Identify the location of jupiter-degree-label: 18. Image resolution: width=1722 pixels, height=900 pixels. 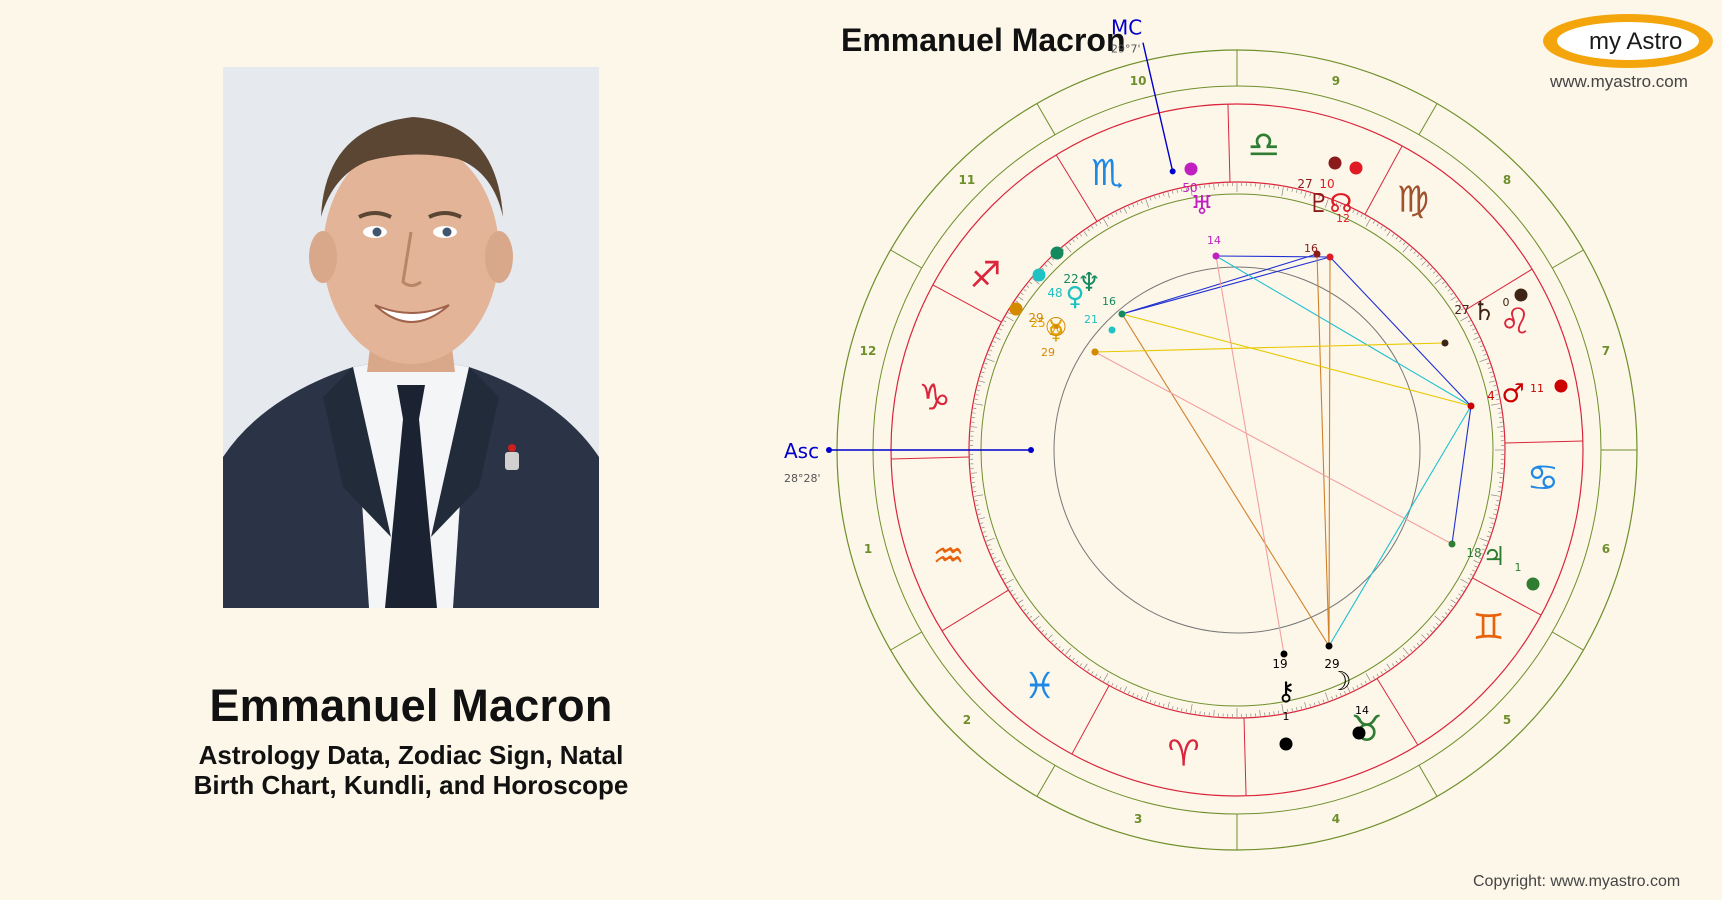
(1473, 553).